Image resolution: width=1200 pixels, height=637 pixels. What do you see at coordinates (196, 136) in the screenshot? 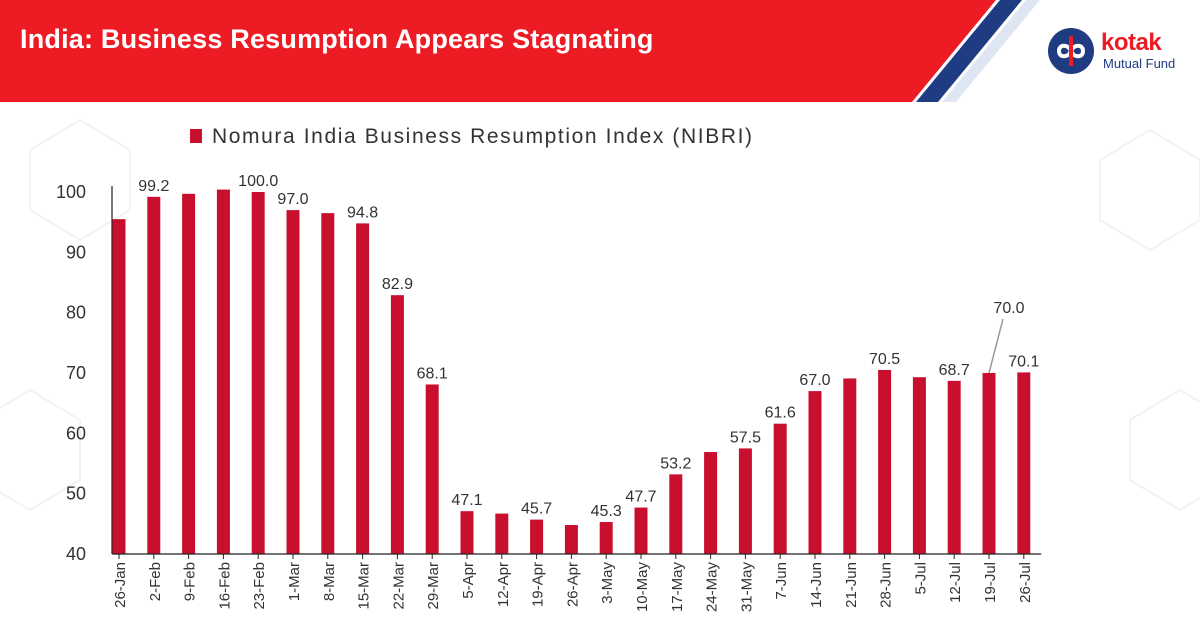
I see `legend-swatch` at bounding box center [196, 136].